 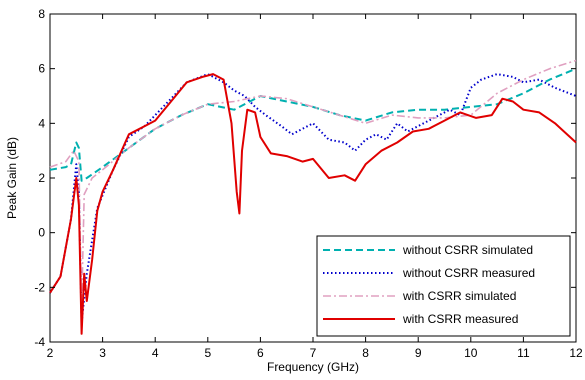 What do you see at coordinates (313, 353) in the screenshot?
I see `x-tick-label: 7` at bounding box center [313, 353].